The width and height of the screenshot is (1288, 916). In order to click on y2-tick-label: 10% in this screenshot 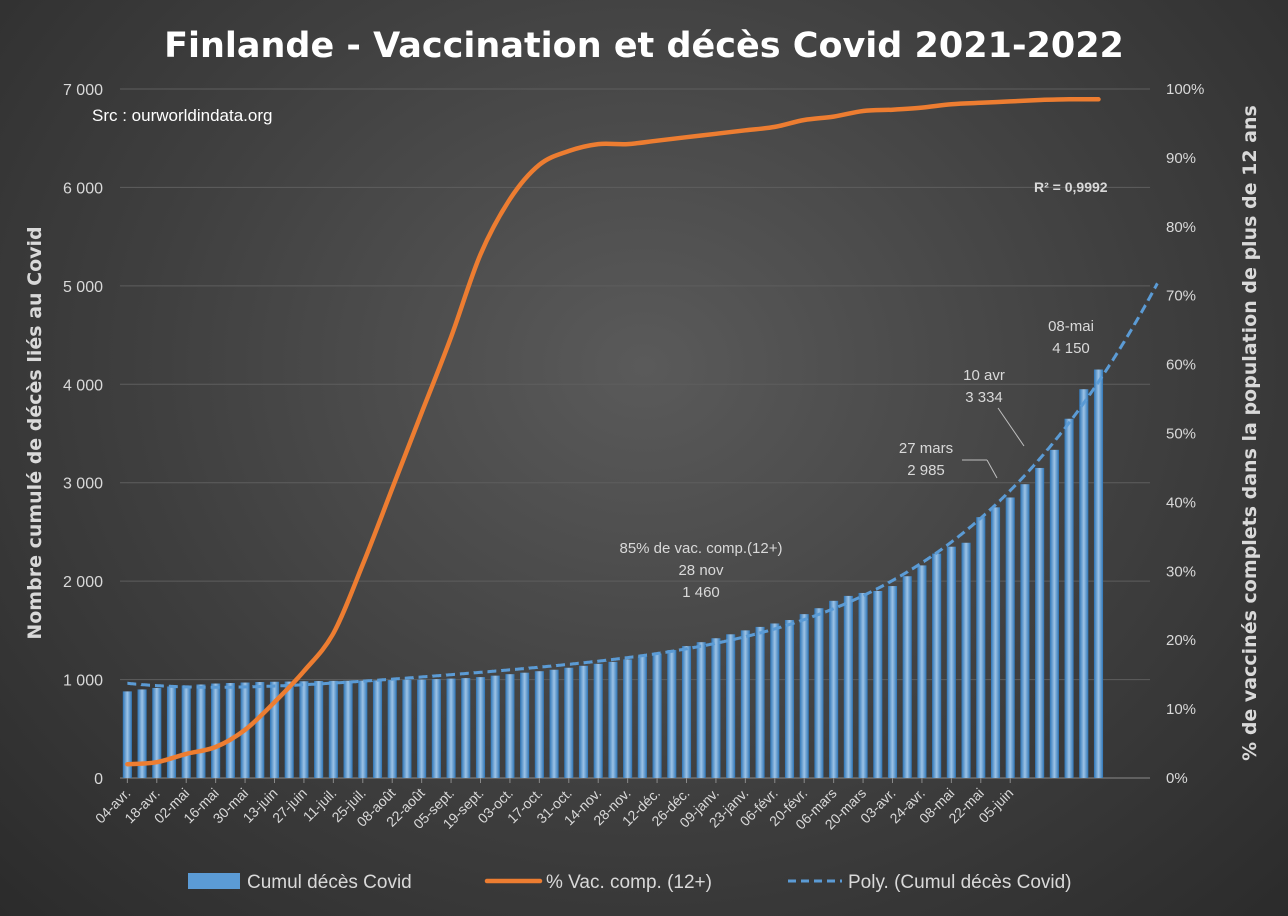, I will do `click(1181, 709)`.